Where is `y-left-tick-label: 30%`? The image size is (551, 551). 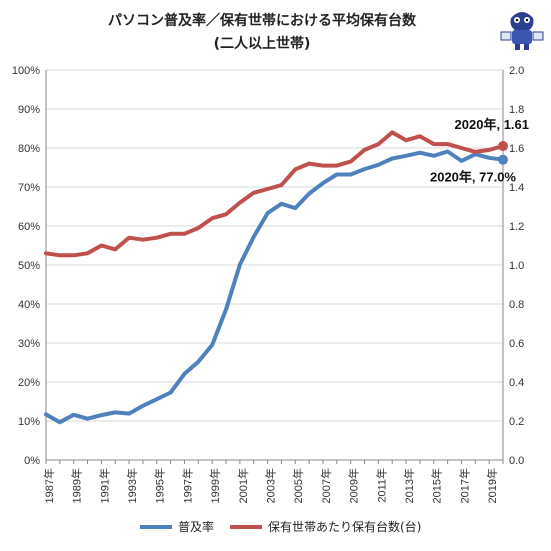
y-left-tick-label: 30% is located at coordinates (29, 344).